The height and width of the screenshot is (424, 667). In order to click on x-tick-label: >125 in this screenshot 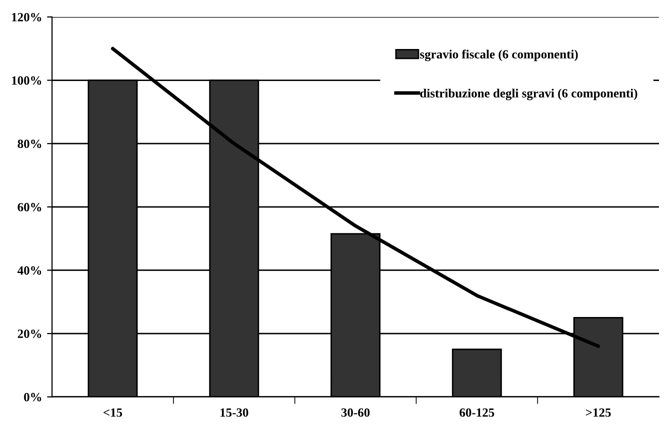, I will do `click(598, 412)`.